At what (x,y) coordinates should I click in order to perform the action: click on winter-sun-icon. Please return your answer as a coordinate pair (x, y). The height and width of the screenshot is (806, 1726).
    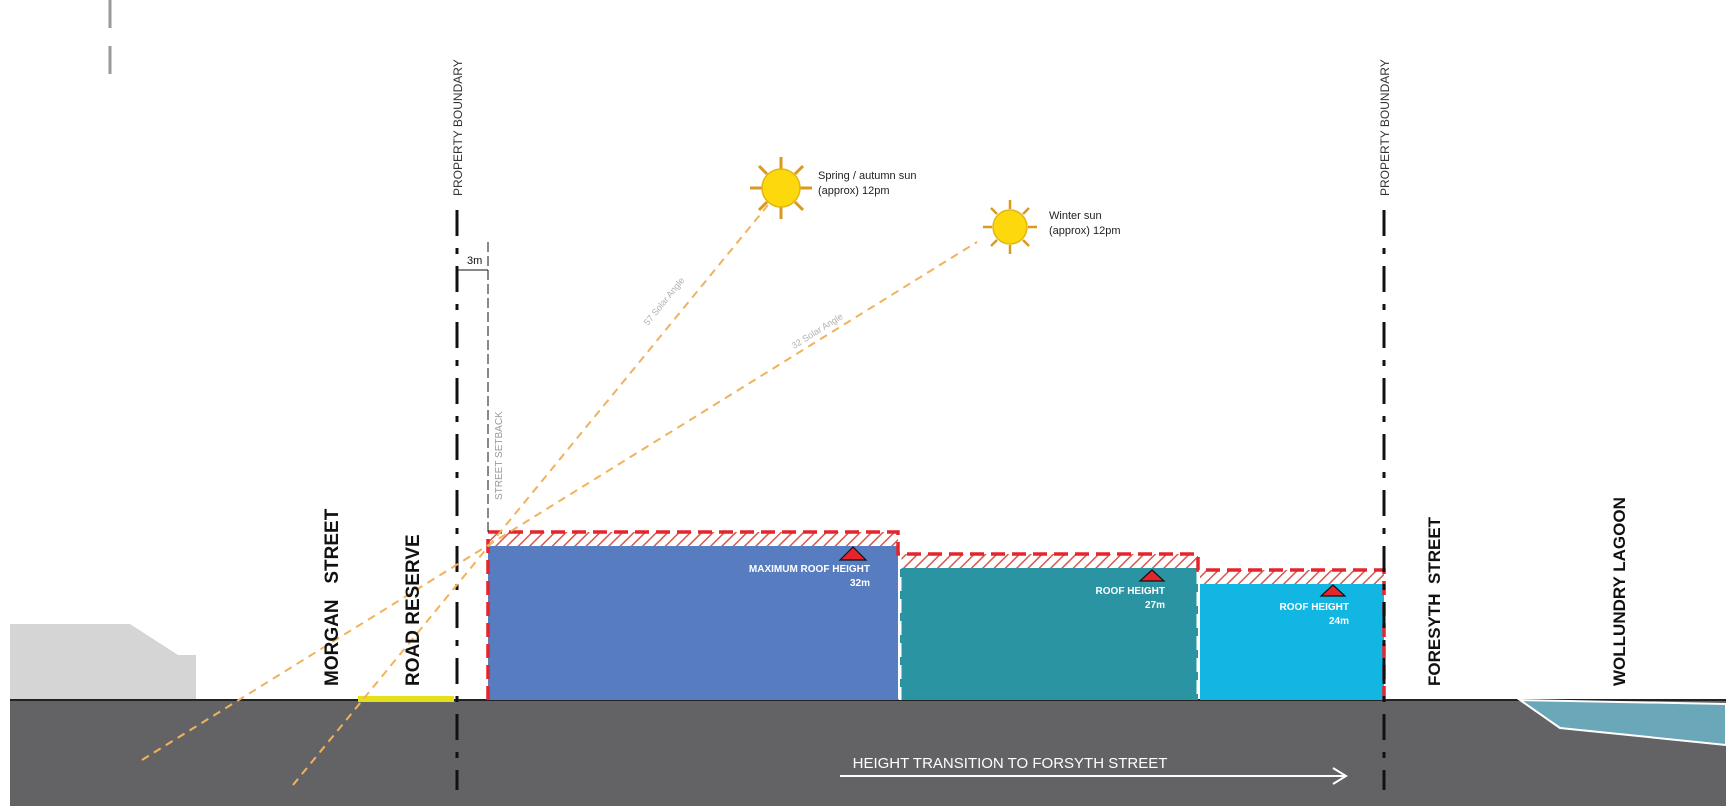
    Looking at the image, I should click on (1010, 227).